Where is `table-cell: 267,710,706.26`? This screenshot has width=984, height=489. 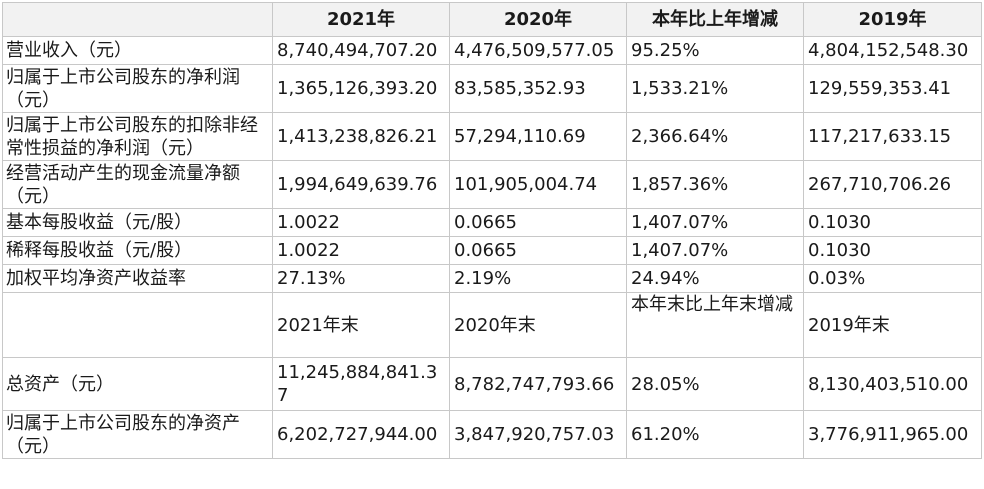
table-cell: 267,710,706.26 is located at coordinates (892, 184).